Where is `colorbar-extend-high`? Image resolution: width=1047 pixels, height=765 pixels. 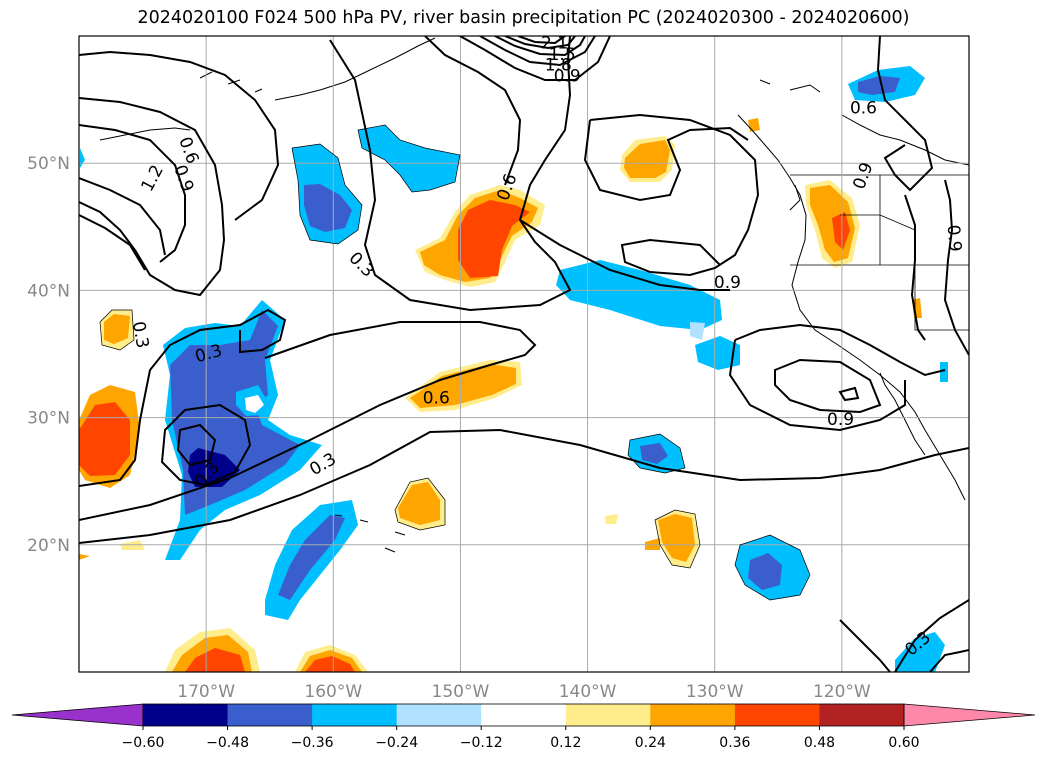 colorbar-extend-high is located at coordinates (969, 715).